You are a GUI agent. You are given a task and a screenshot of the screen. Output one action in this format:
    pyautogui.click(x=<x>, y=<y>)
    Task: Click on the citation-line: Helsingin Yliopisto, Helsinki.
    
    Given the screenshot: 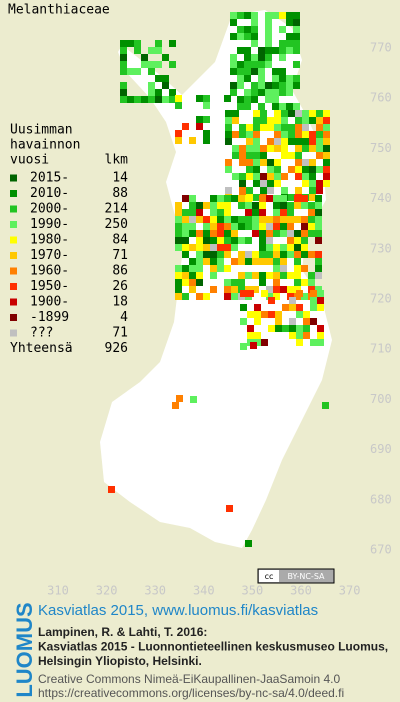 What is the action you would take?
    pyautogui.click(x=120, y=661)
    